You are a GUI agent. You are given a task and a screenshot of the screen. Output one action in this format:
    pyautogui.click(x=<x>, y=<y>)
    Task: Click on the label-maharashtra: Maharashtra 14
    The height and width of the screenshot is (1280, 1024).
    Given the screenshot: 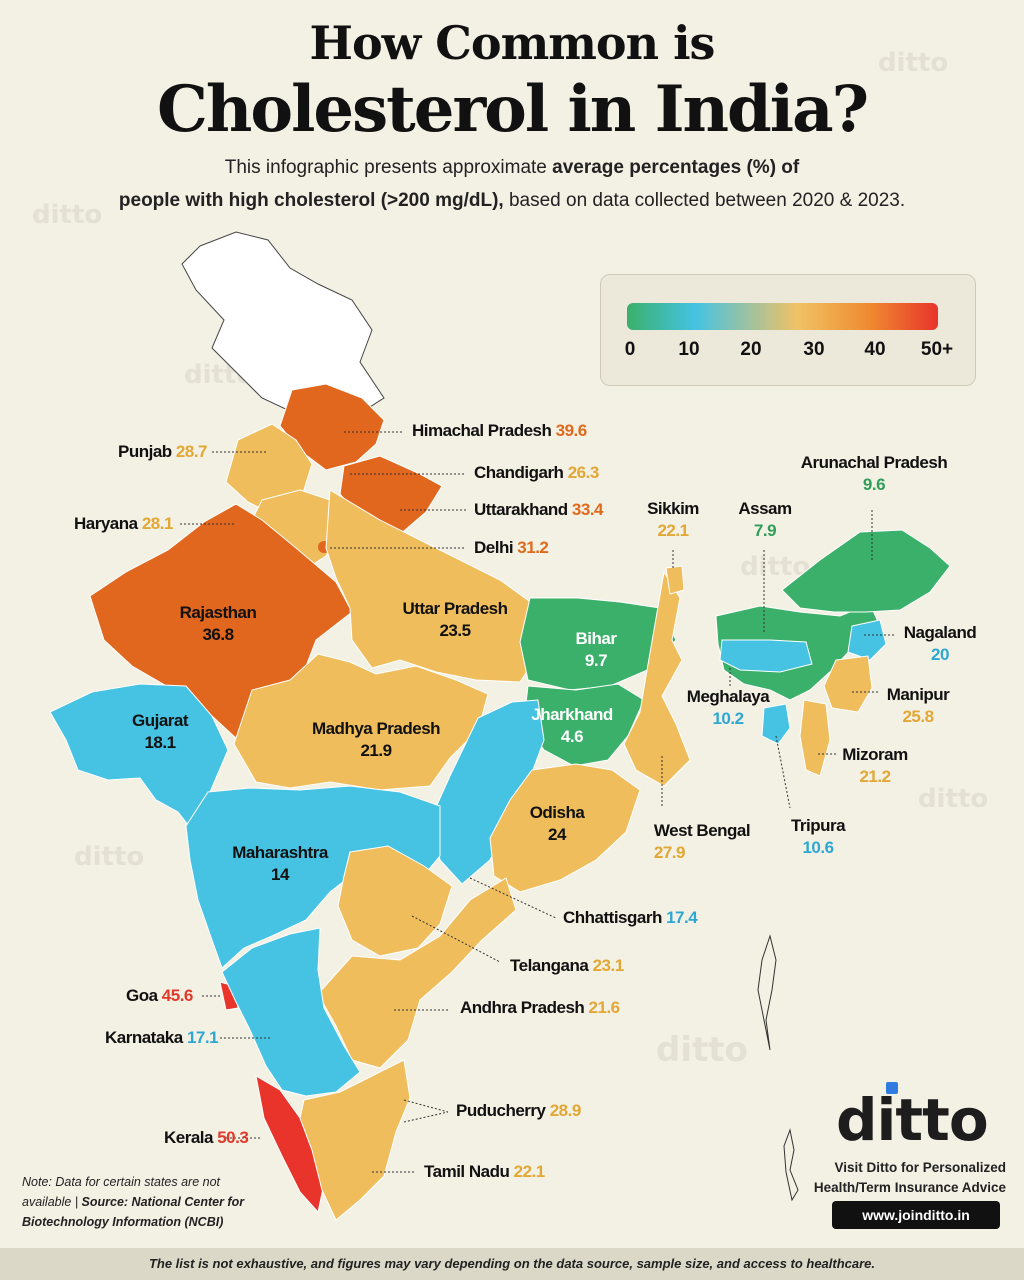 What is the action you would take?
    pyautogui.click(x=280, y=863)
    